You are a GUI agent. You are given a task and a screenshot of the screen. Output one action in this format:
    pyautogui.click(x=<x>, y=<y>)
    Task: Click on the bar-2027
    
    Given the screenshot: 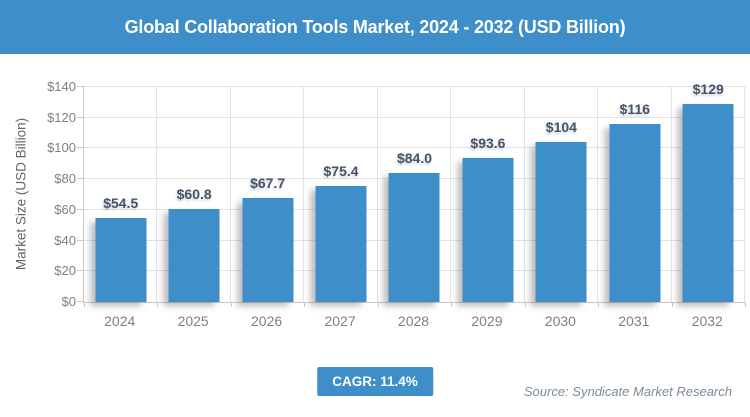 What is the action you would take?
    pyautogui.click(x=341, y=244)
    